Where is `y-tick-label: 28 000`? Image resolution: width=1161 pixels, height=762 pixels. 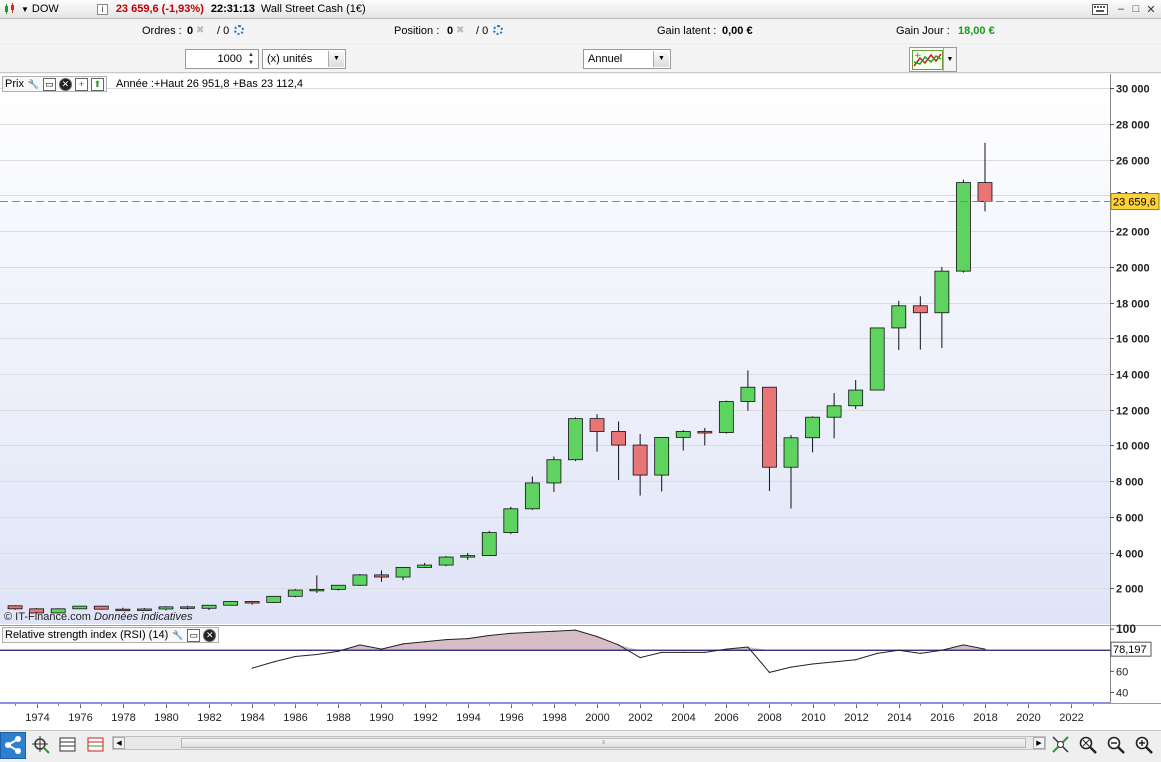 y-tick-label: 28 000 is located at coordinates (1133, 126).